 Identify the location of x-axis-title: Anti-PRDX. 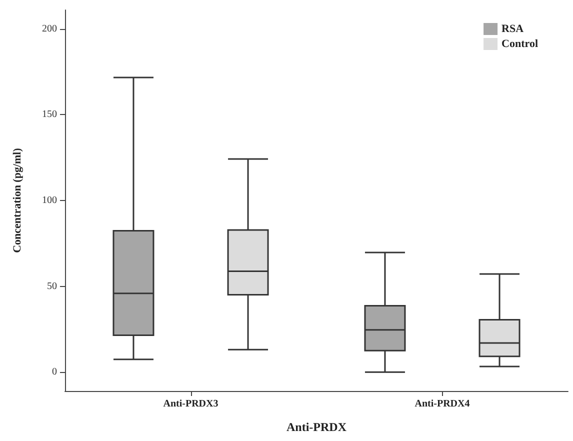
(316, 427).